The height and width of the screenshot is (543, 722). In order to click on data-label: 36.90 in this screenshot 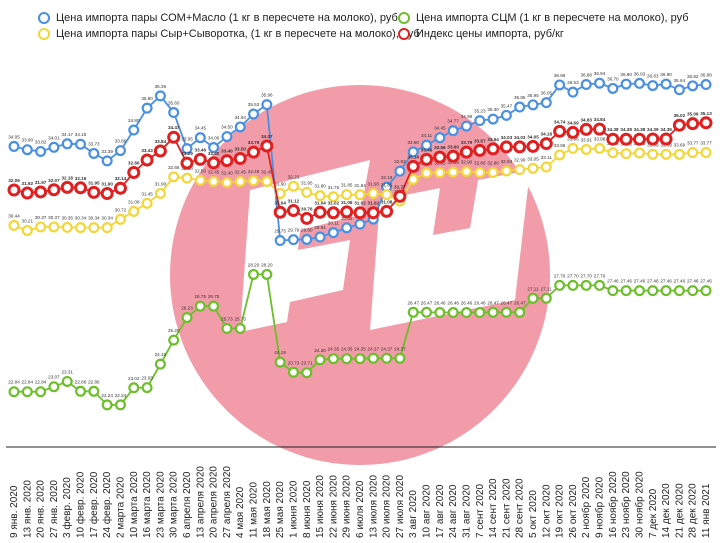, I will do `click(666, 74)`.